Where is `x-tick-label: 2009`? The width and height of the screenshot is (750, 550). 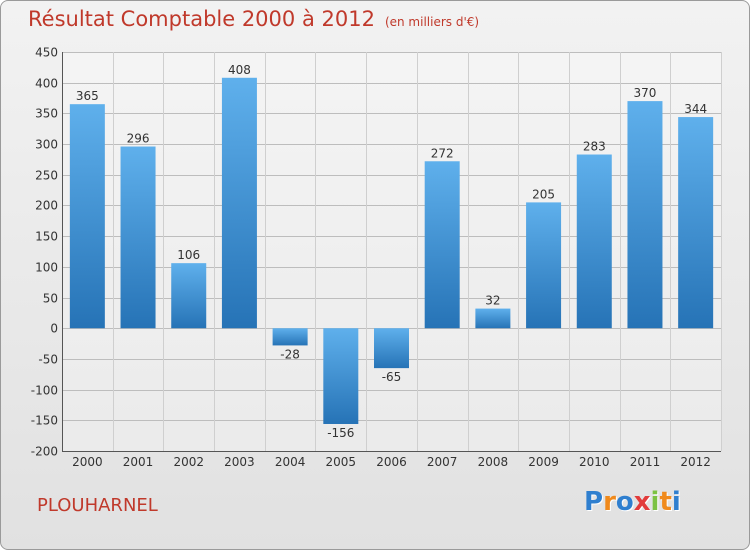
x-tick-label: 2009 is located at coordinates (543, 462).